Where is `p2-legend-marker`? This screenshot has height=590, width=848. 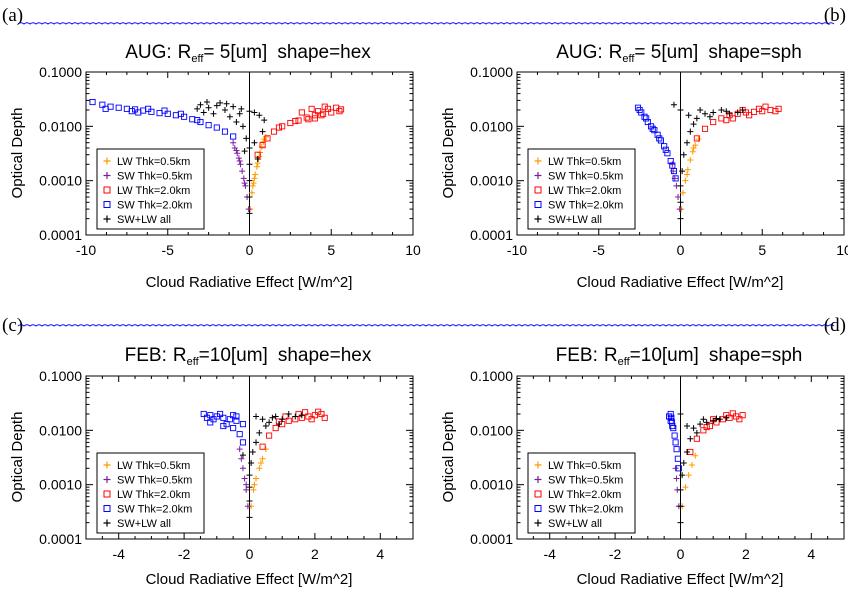
p2-legend-marker is located at coordinates (107, 494).